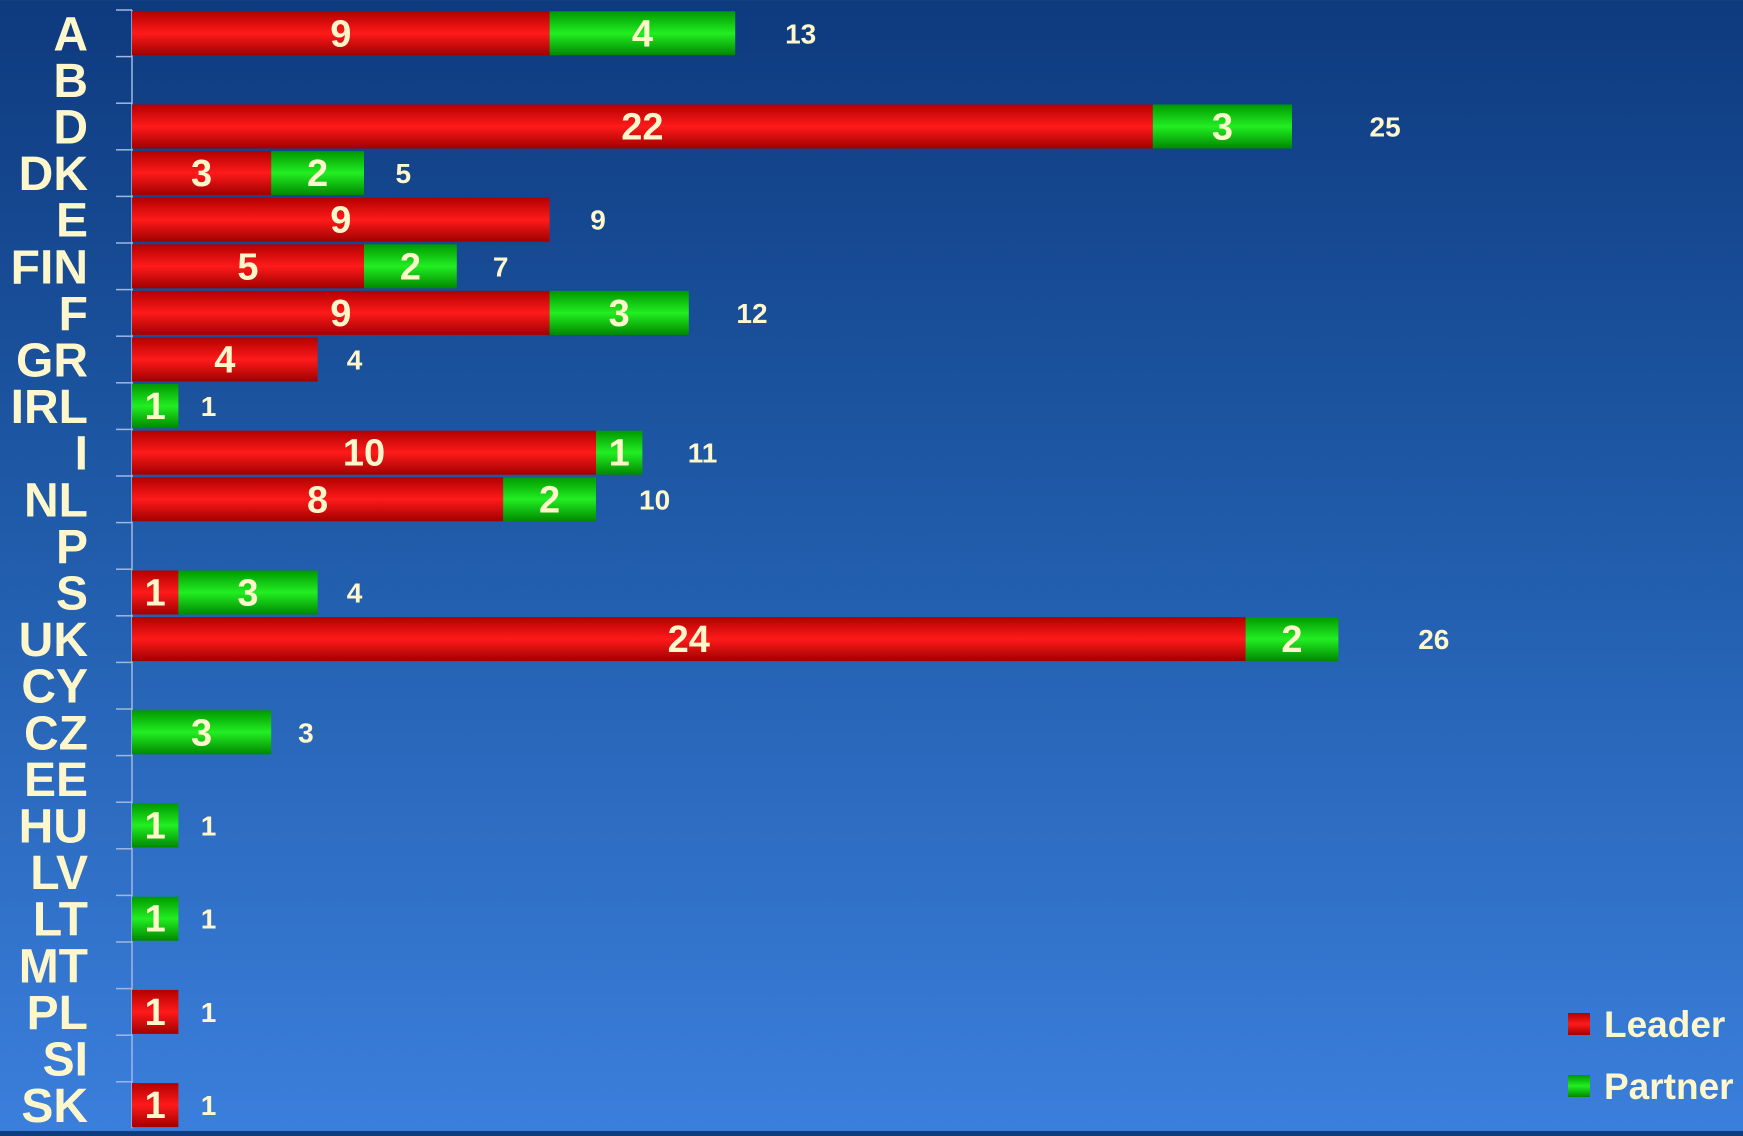  I want to click on category-label: NL, so click(56, 500).